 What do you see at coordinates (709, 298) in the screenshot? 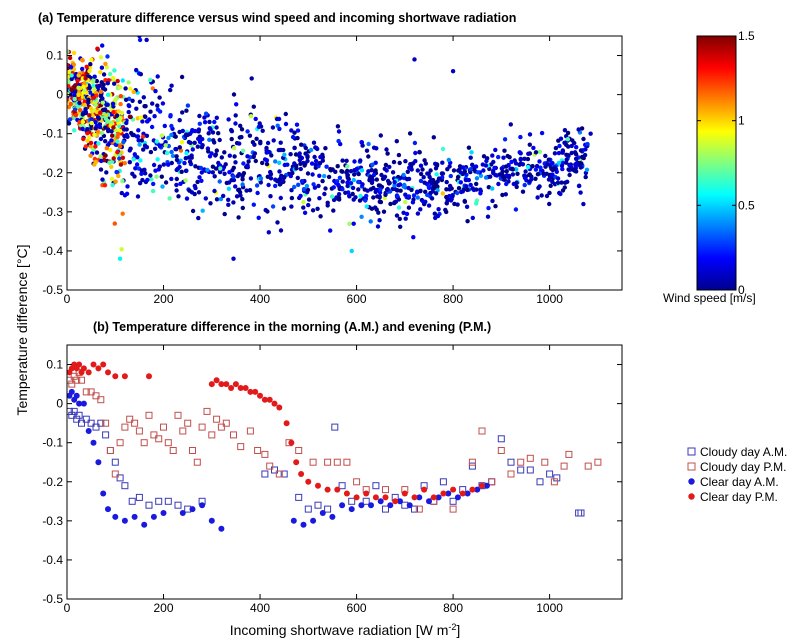
I see `colorbar-label: Wind speed [m/s]` at bounding box center [709, 298].